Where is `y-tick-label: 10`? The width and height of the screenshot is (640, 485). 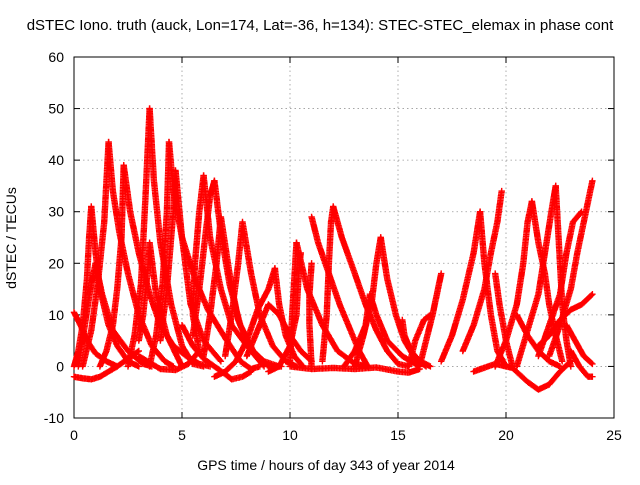 y-tick-label: 10 is located at coordinates (56, 315).